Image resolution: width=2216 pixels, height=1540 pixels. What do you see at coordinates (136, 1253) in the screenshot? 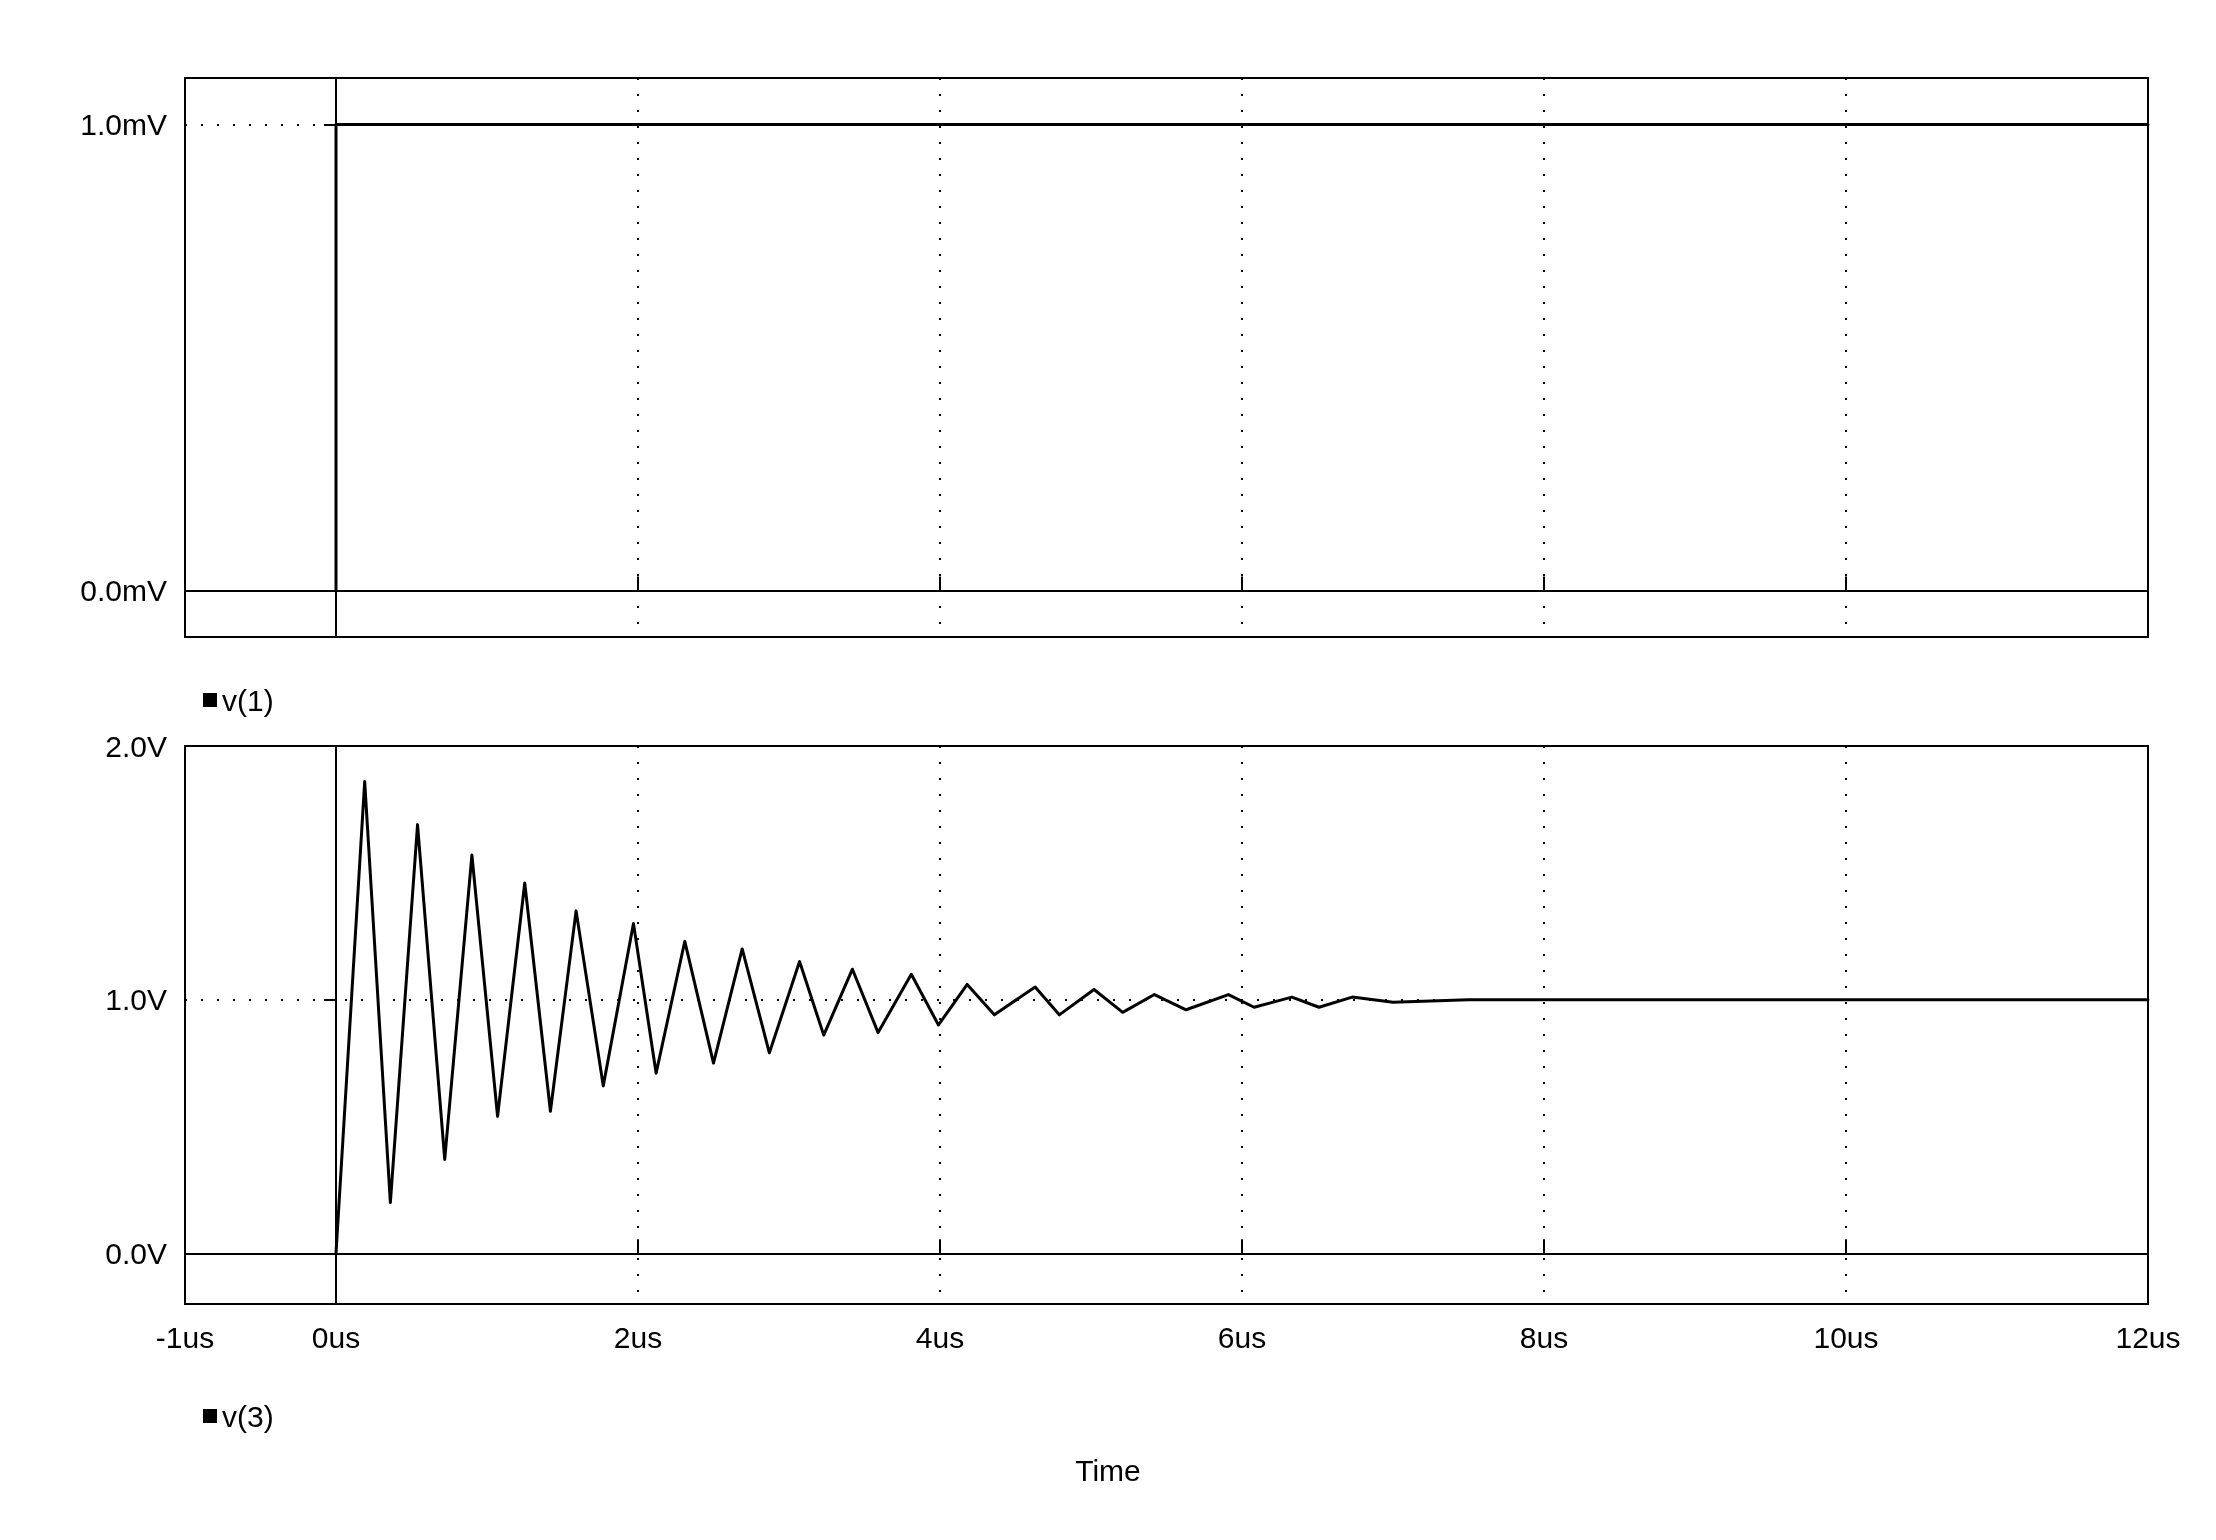
I see `y-tick-label: 0.0V` at bounding box center [136, 1253].